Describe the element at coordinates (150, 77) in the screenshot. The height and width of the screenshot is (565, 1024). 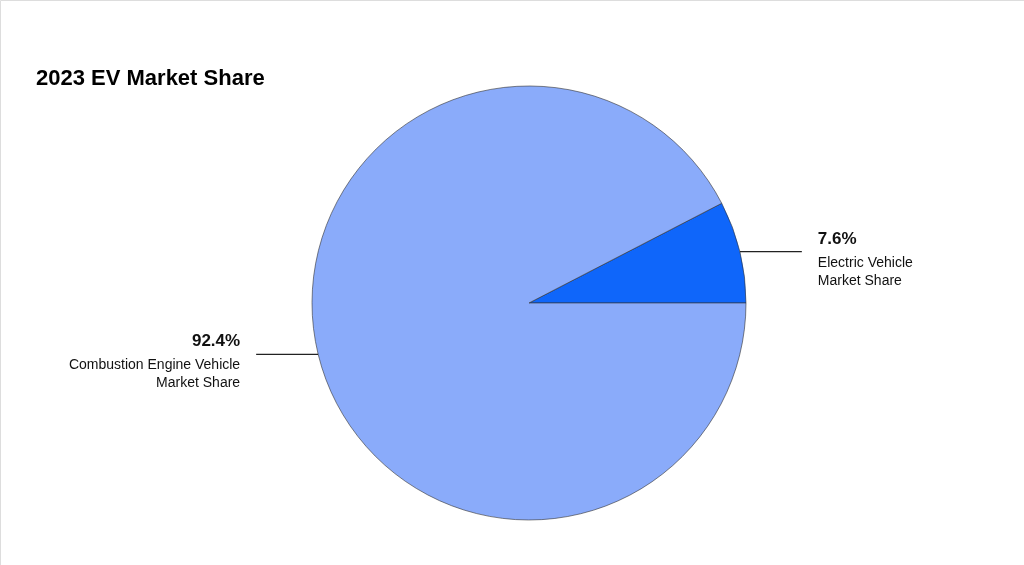
I see `chart-title: 2023 EV Market Share` at that location.